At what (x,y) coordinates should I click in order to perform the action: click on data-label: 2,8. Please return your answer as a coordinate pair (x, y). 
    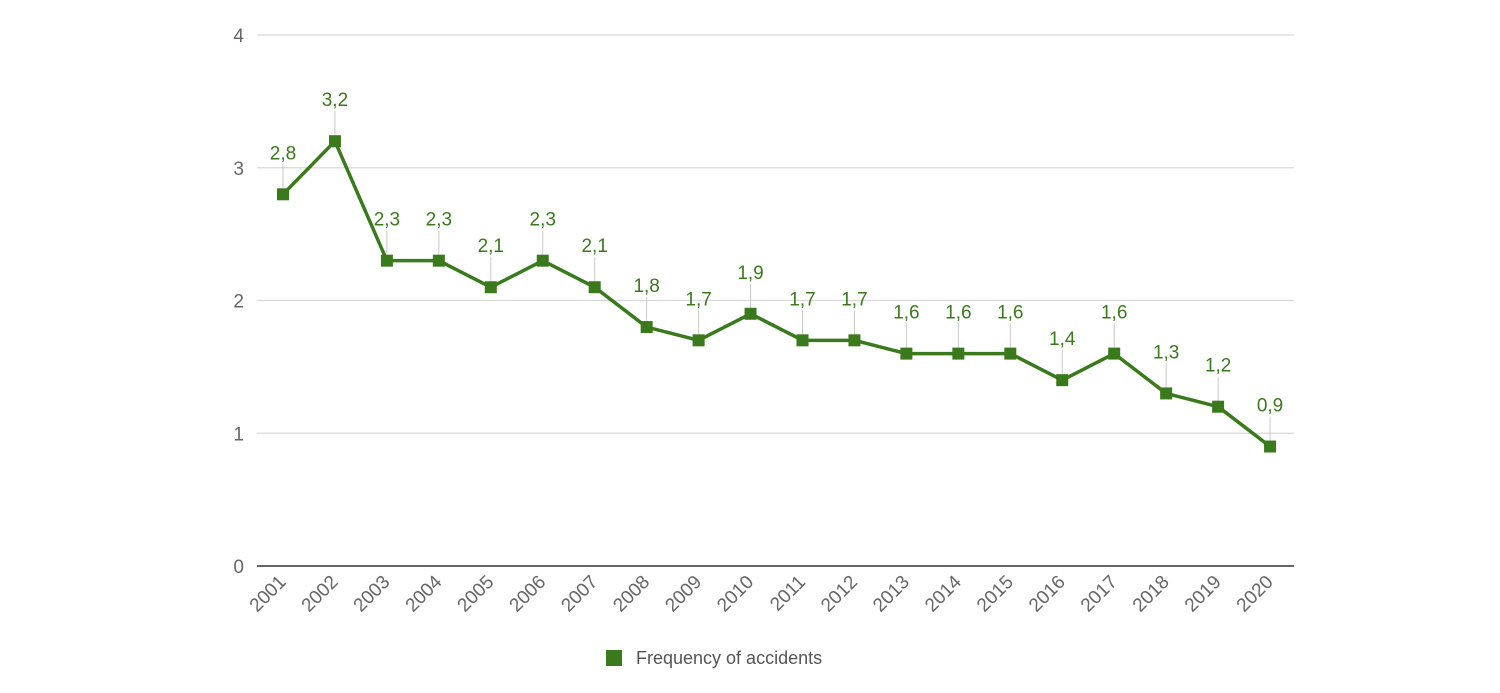
    Looking at the image, I should click on (283, 153).